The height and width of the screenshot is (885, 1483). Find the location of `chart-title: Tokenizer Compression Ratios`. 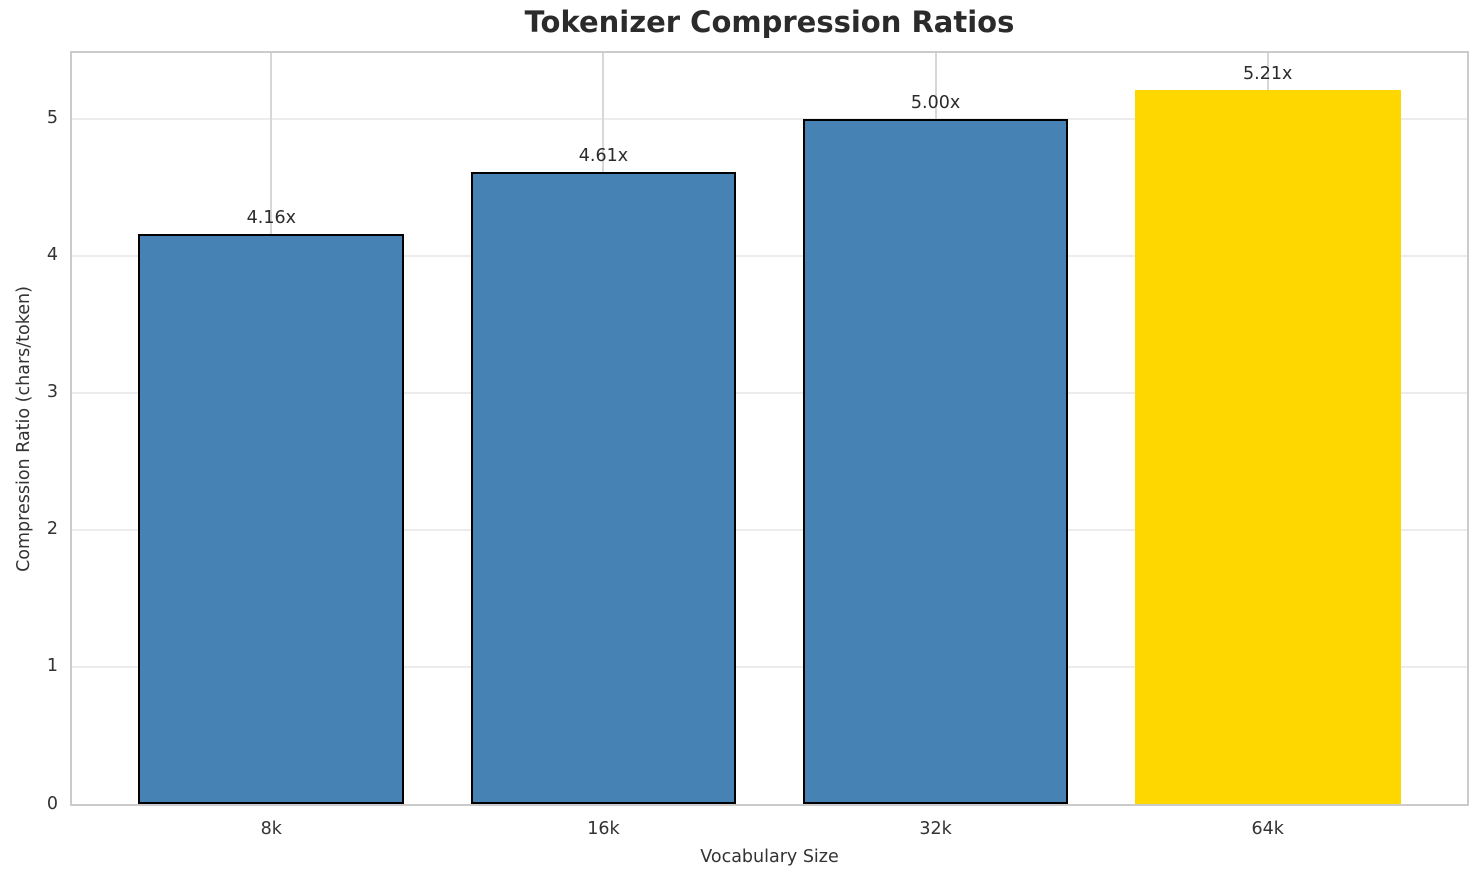

chart-title: Tokenizer Compression Ratios is located at coordinates (769, 22).